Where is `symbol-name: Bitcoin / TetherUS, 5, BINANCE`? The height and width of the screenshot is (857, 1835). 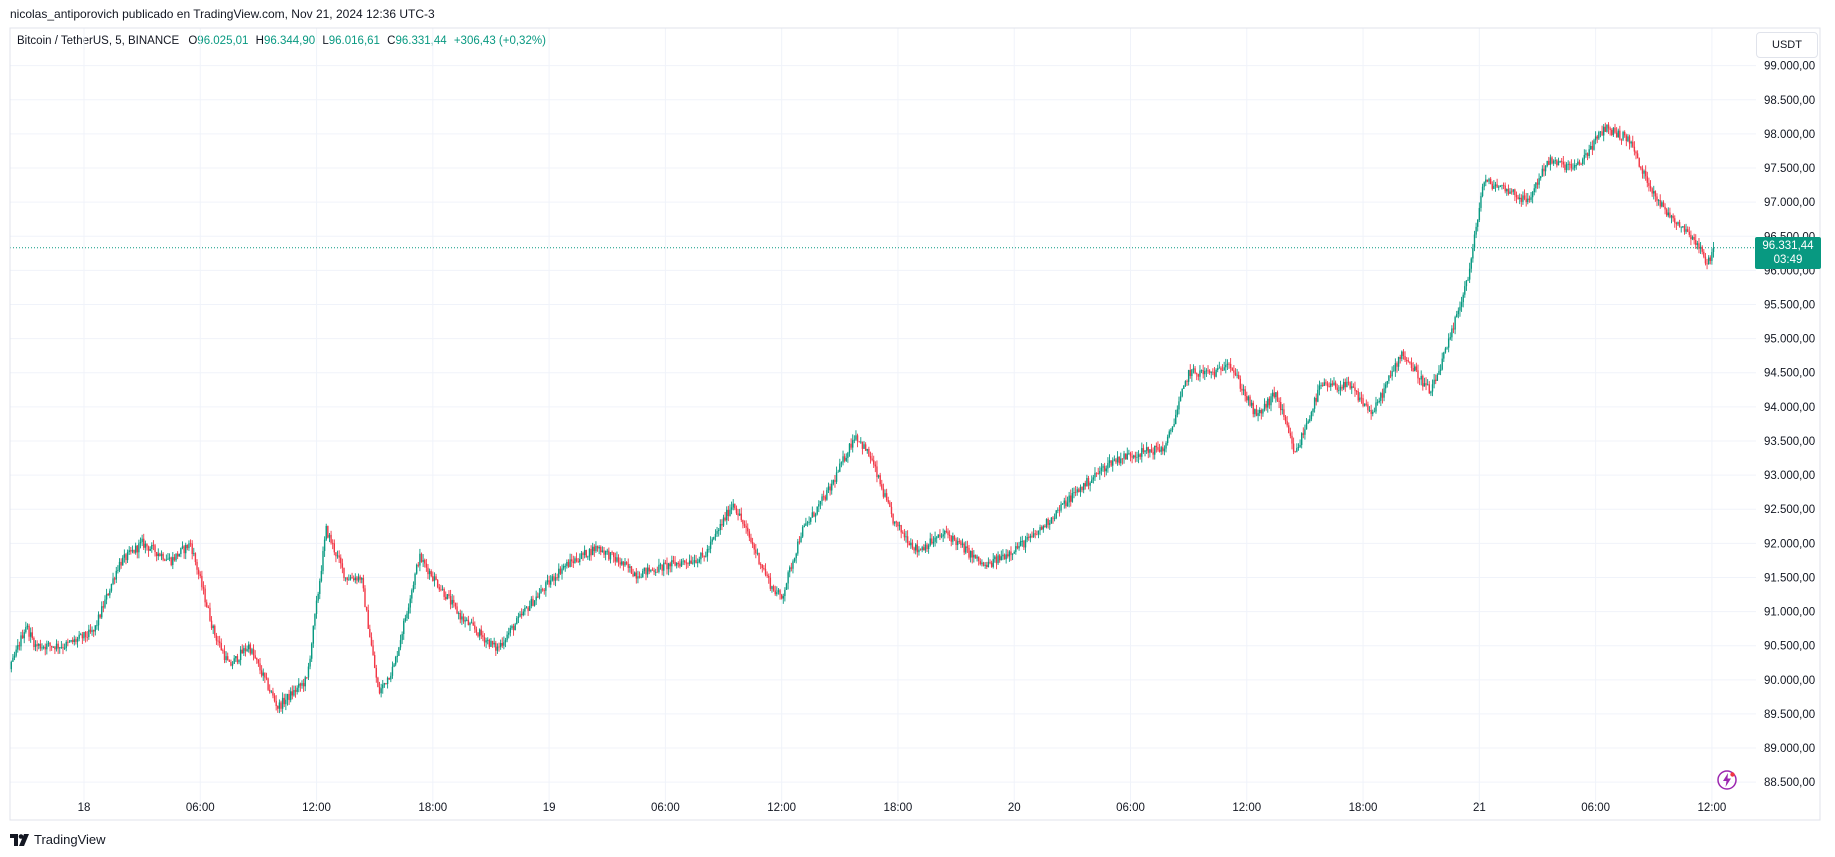 symbol-name: Bitcoin / TetherUS, 5, BINANCE is located at coordinates (98, 41).